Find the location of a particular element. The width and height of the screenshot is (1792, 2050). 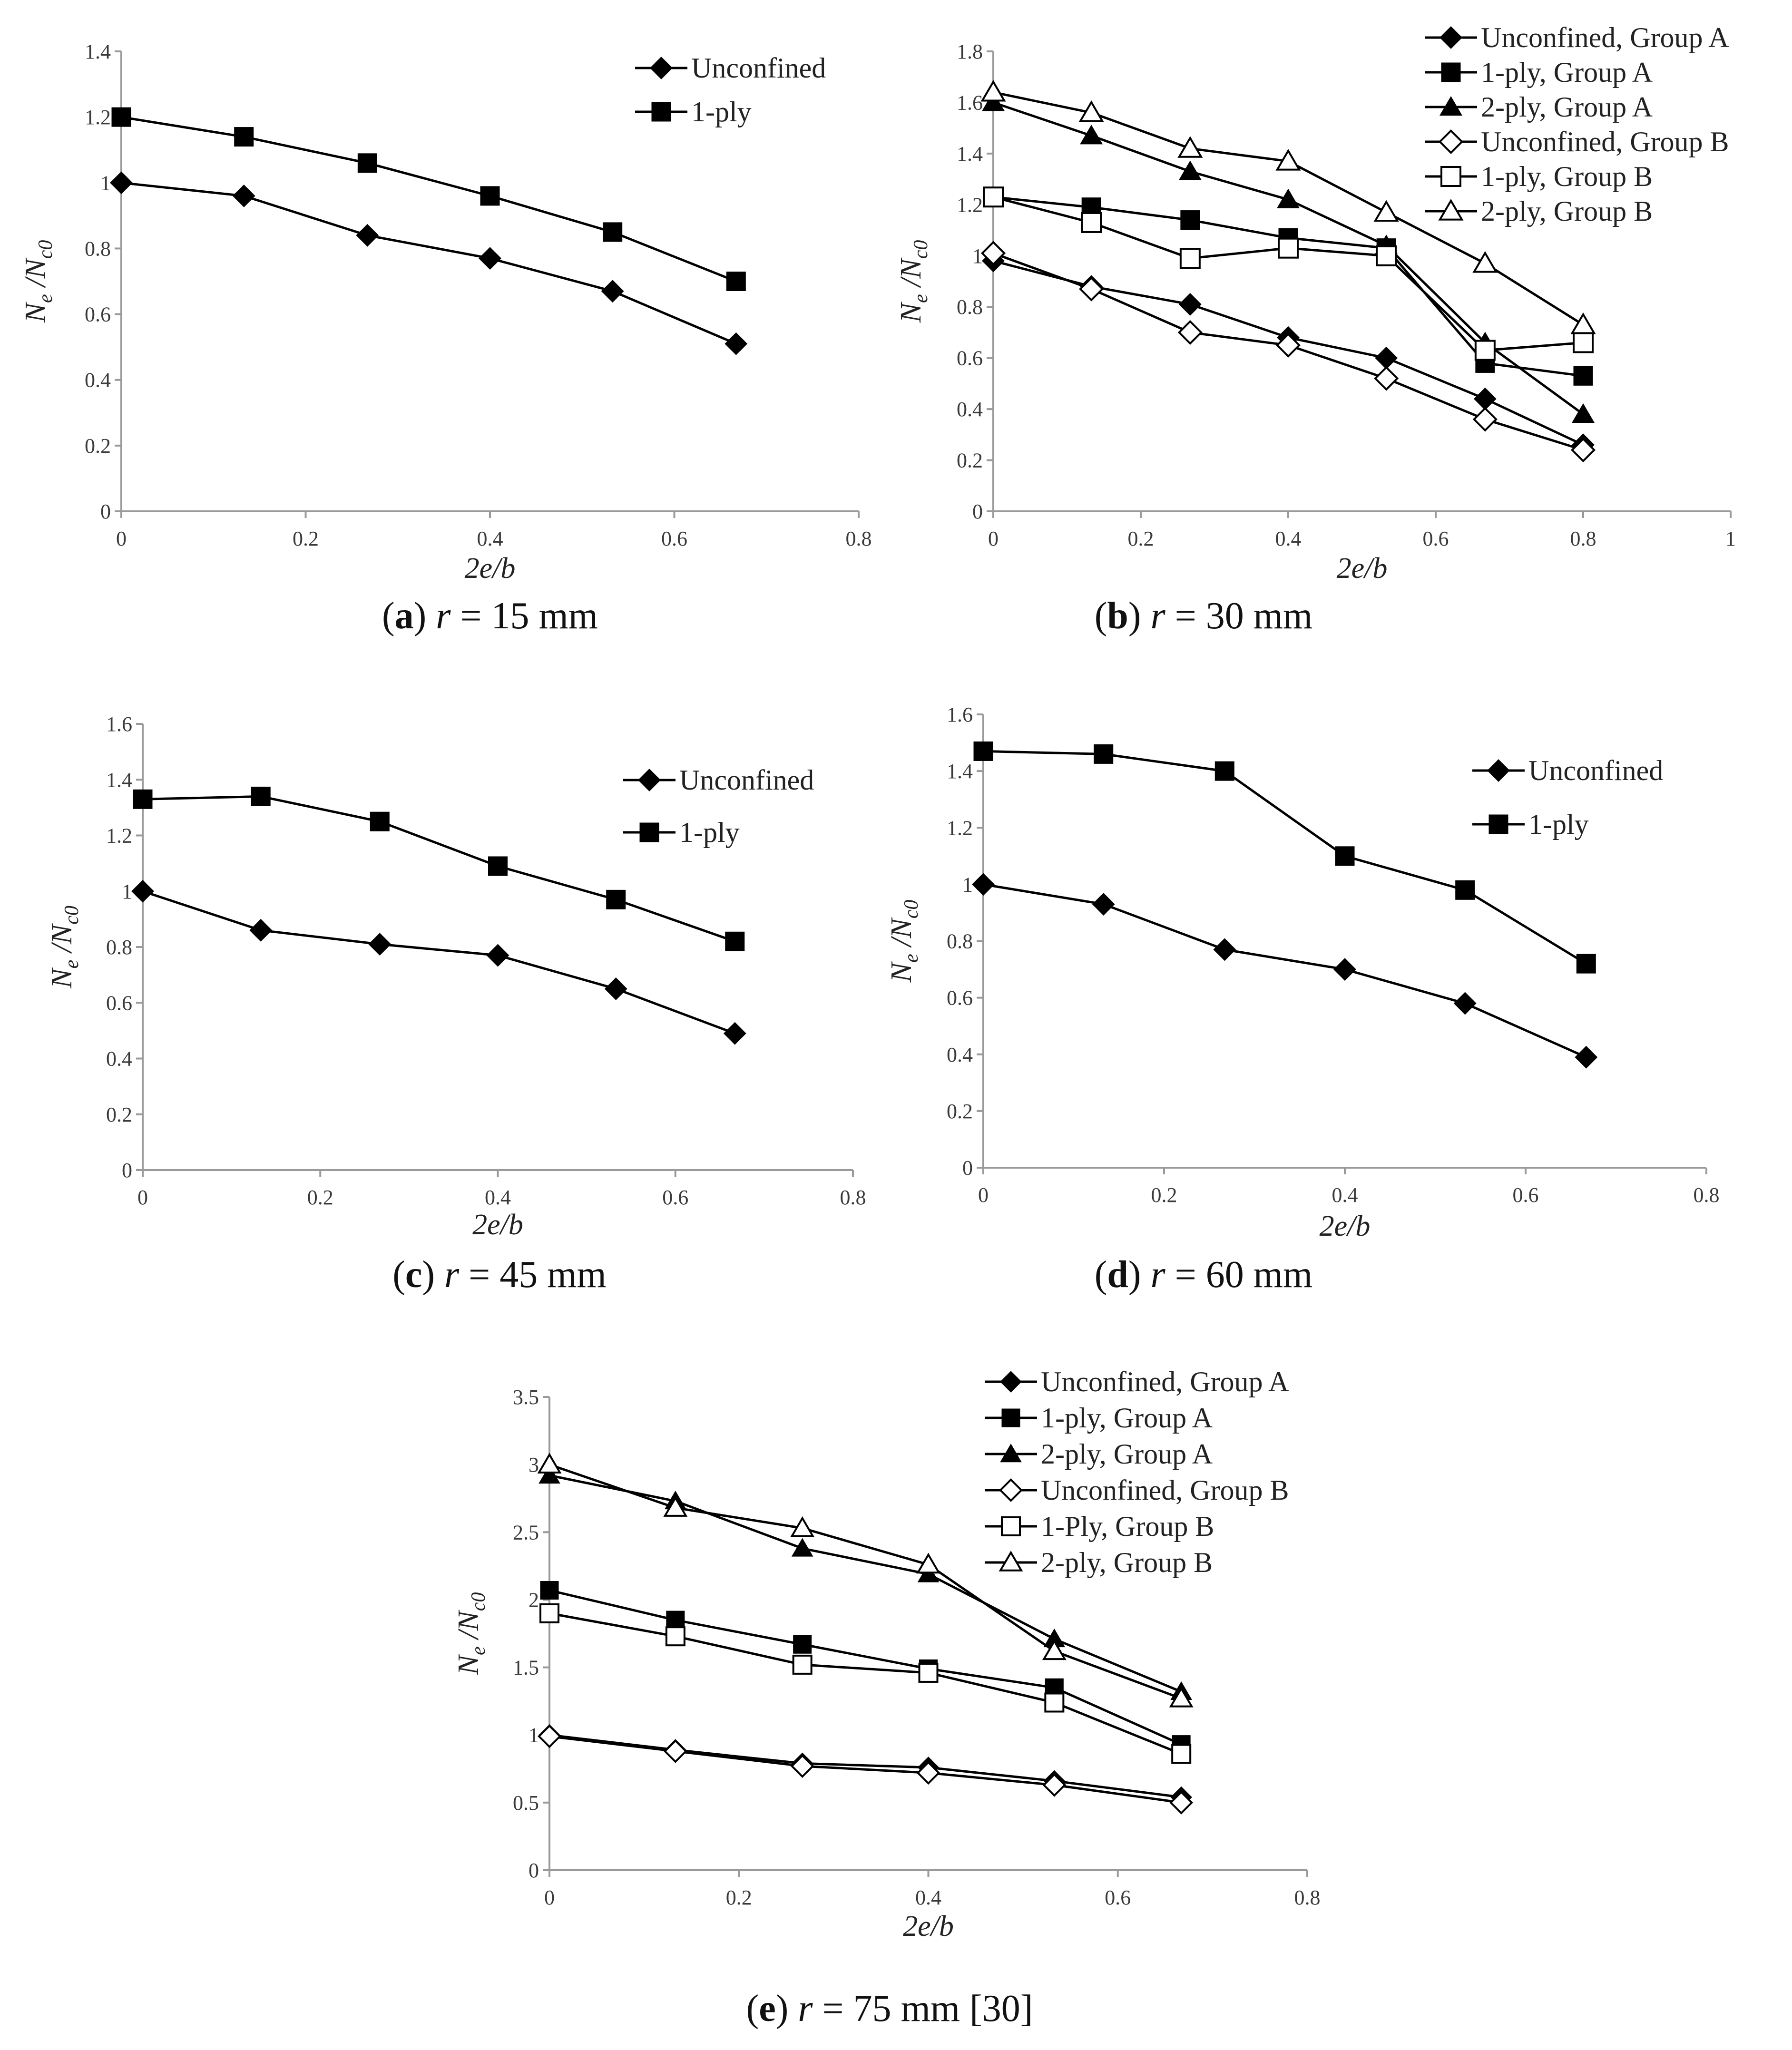

y-tick-label: 2.5 is located at coordinates (526, 1532).